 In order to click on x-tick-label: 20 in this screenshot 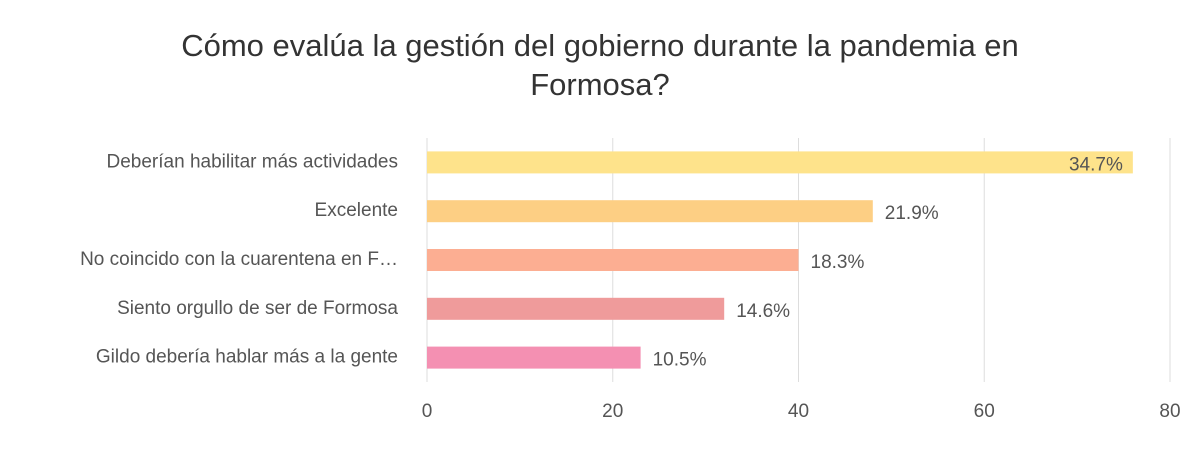, I will do `click(612, 411)`.